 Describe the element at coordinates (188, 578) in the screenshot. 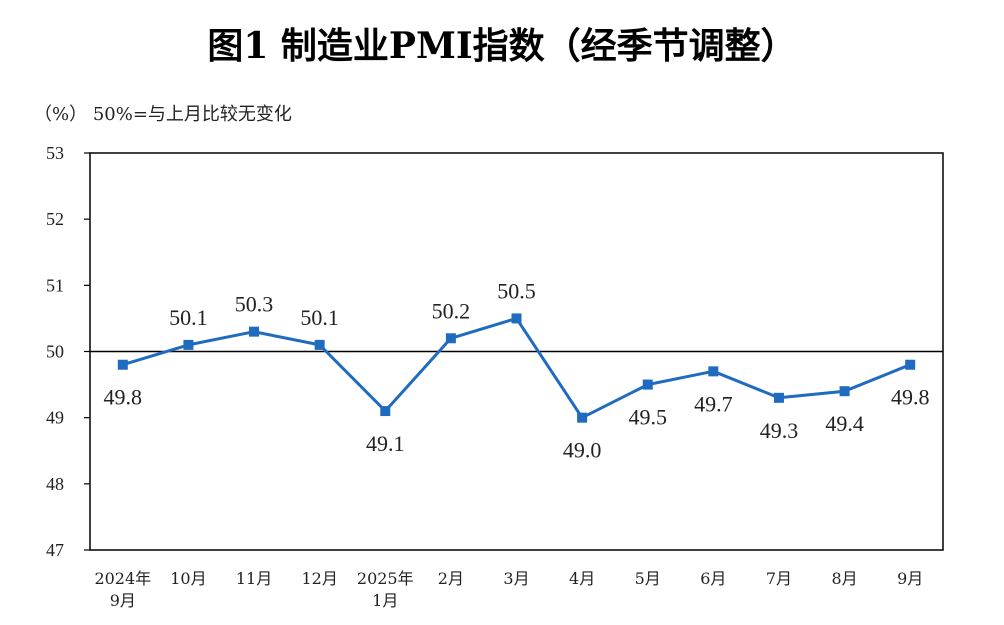

I see `x-tick-label: 10月` at that location.